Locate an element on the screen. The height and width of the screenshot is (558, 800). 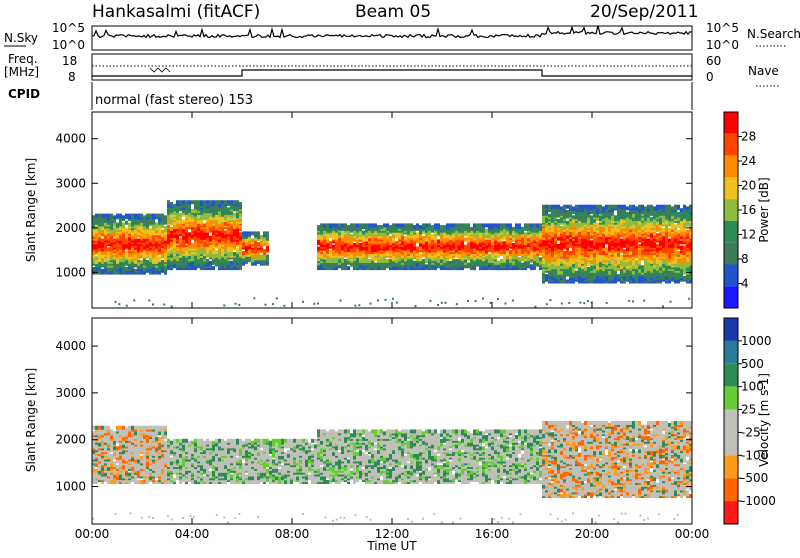
station-title: Hankasalmi (fitACF) is located at coordinates (176, 12).